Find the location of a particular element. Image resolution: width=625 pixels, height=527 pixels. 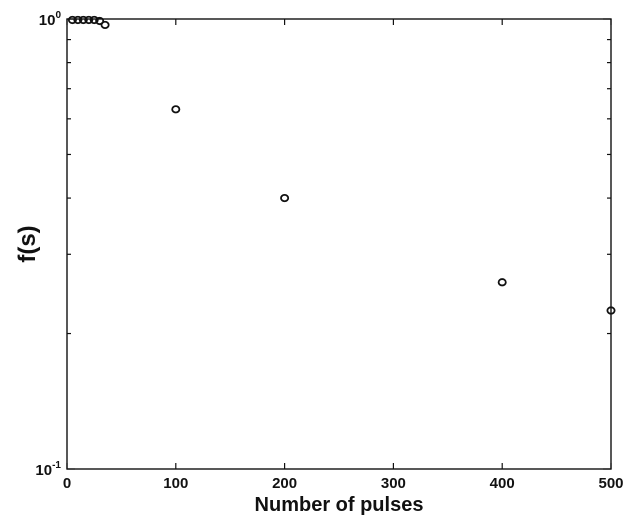

x-axis-label: Number of pulses is located at coordinates (339, 505).